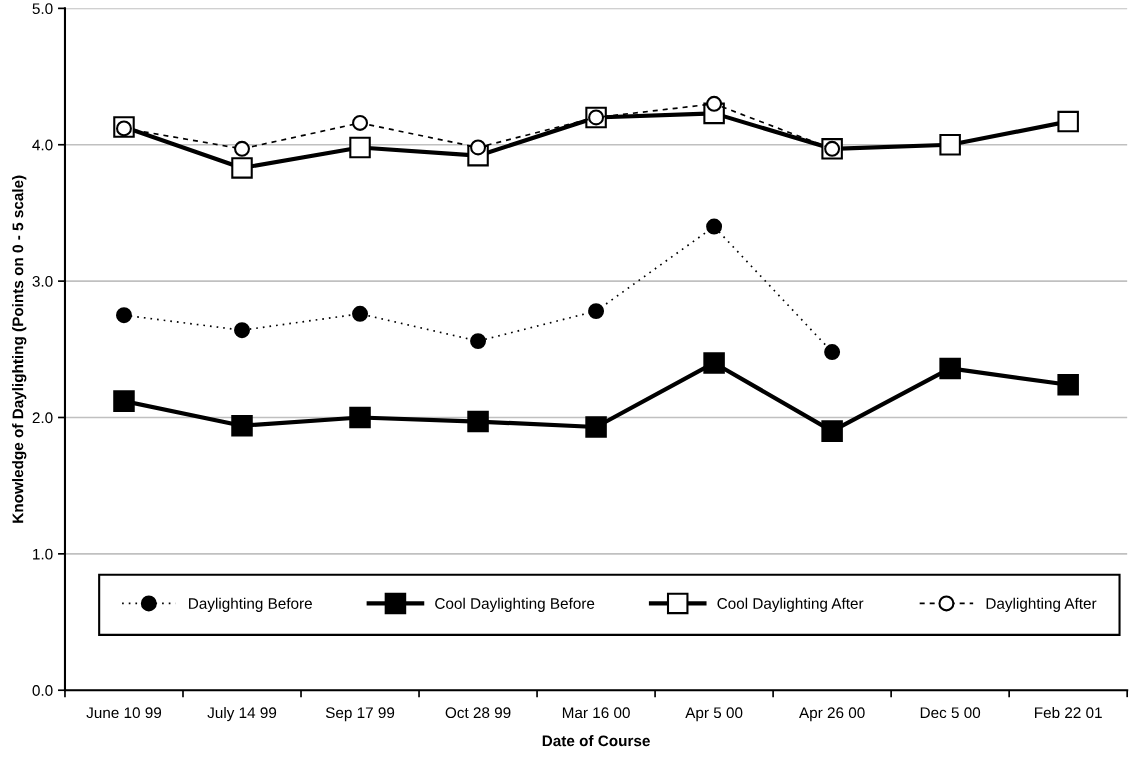  I want to click on legend-label: Cool Daylighting After, so click(790, 604).